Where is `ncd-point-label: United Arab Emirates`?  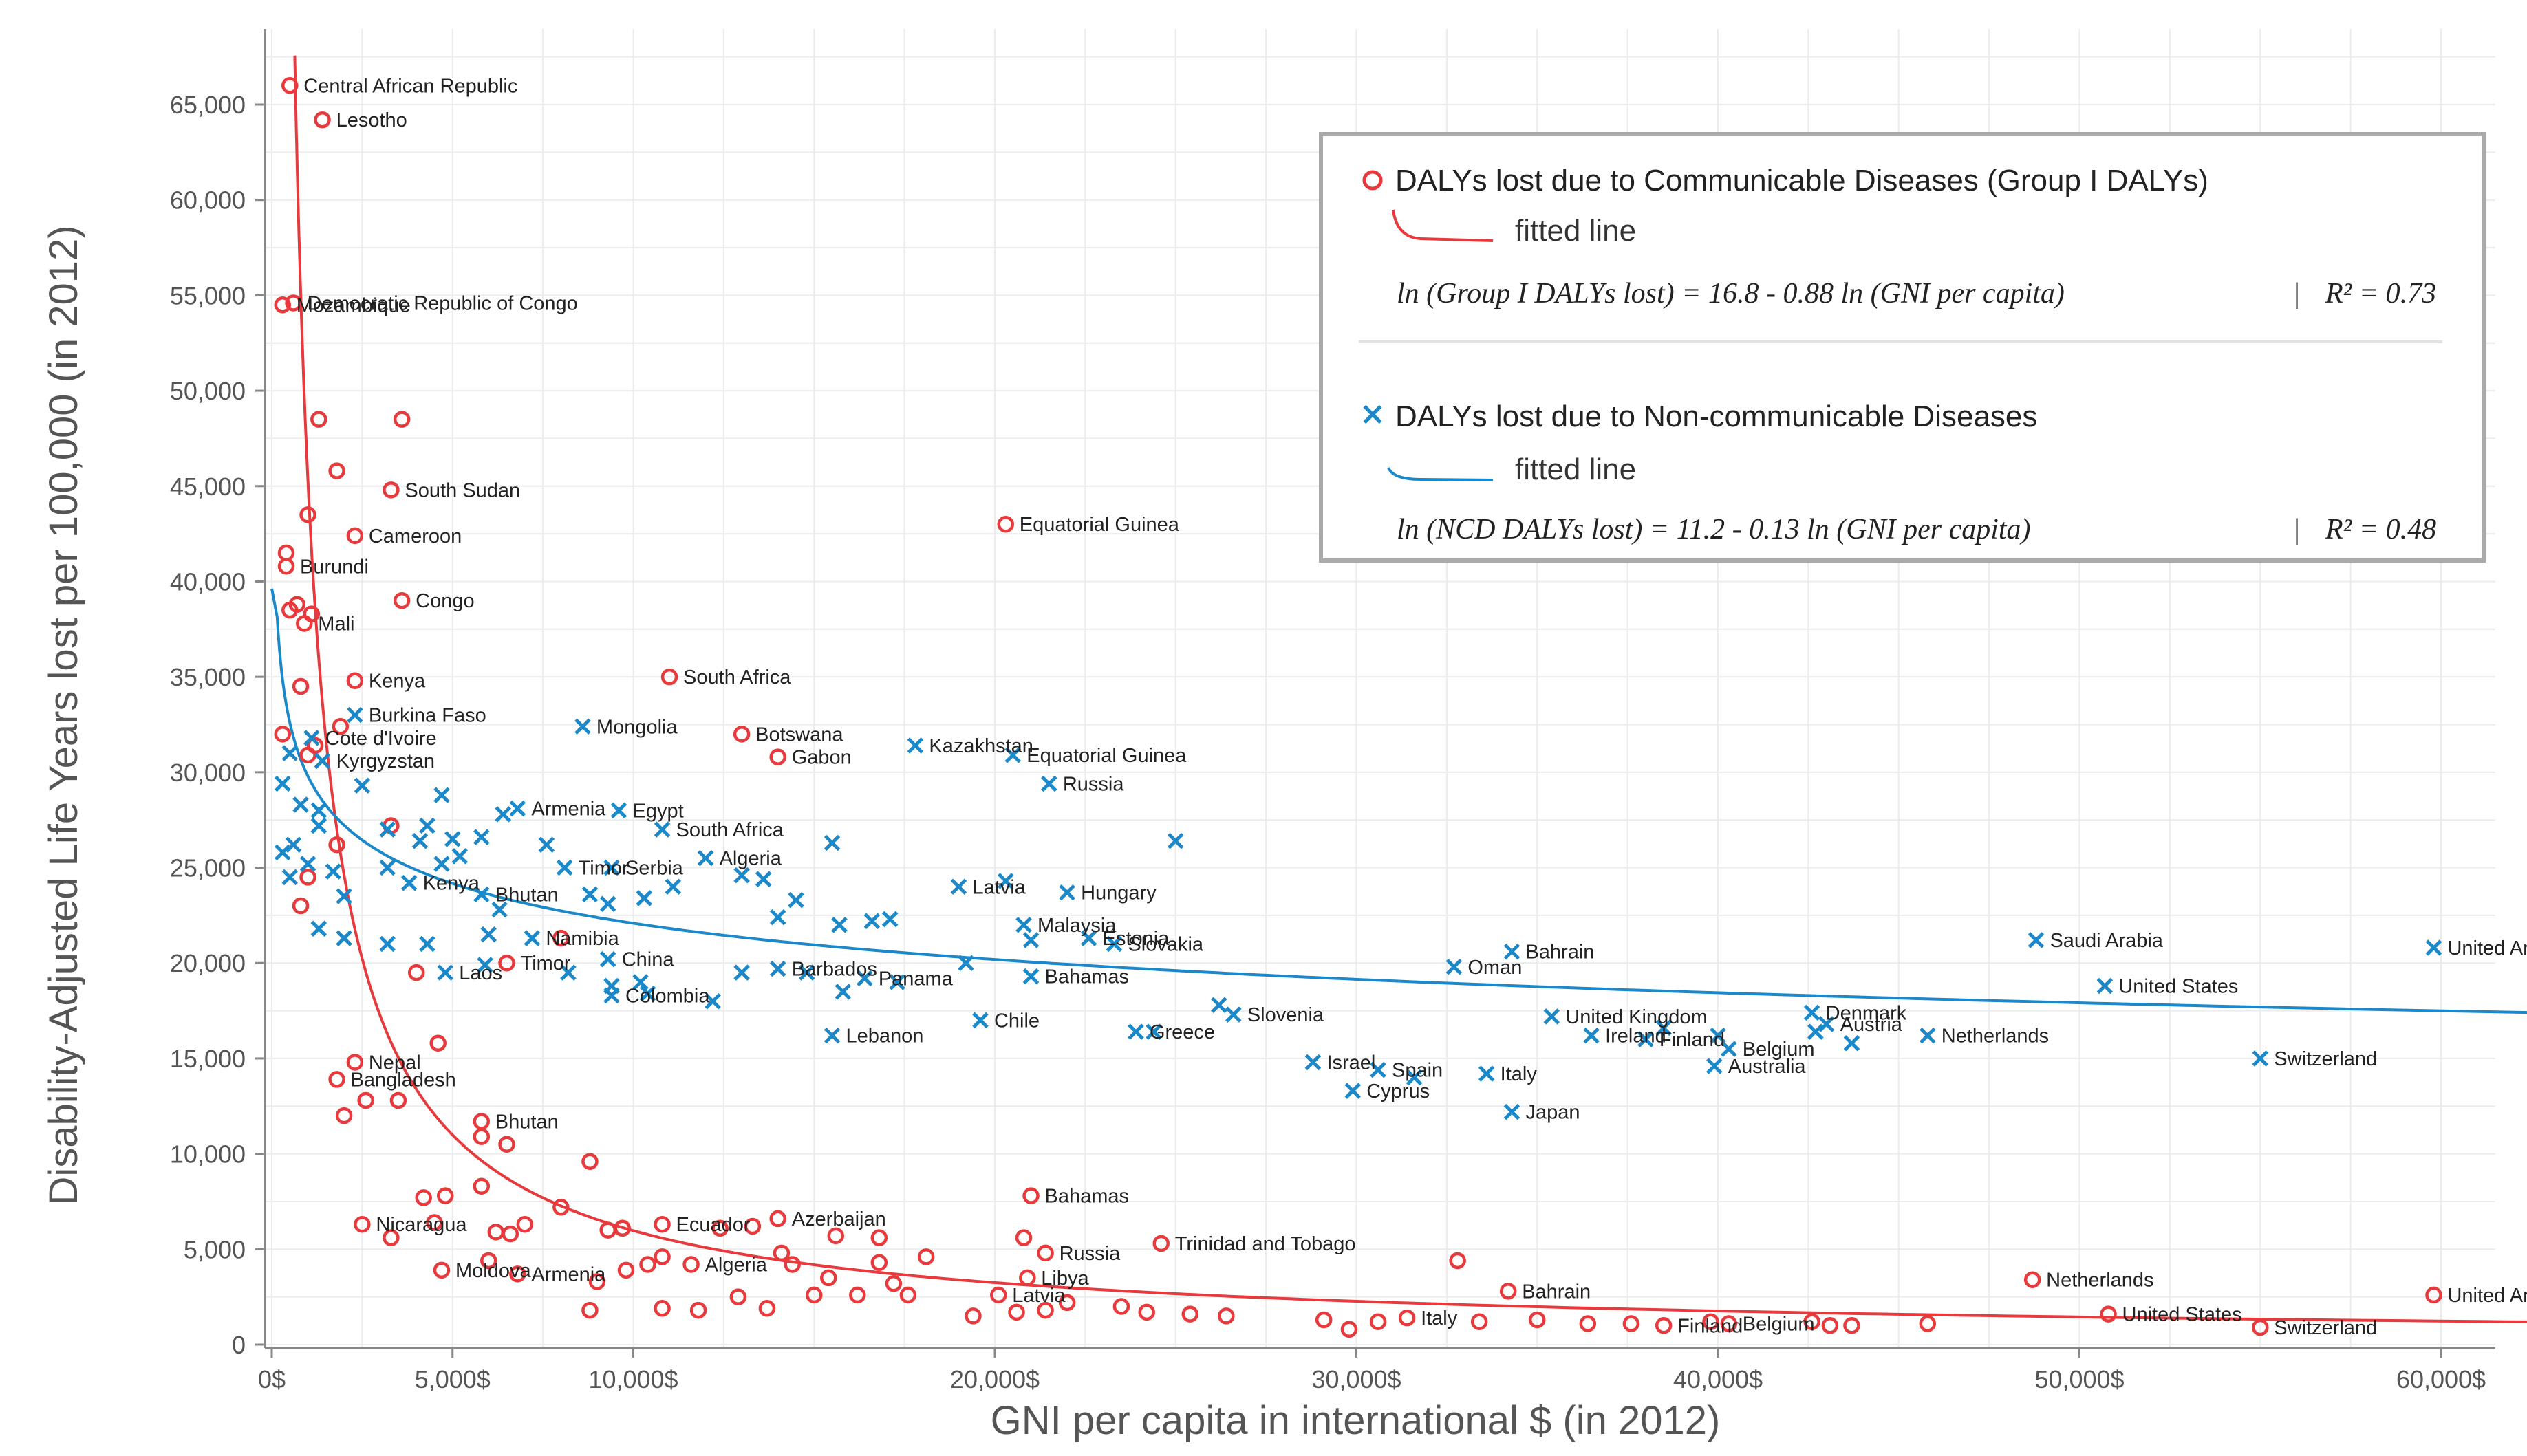
ncd-point-label: United Arab Emirates is located at coordinates (2487, 948).